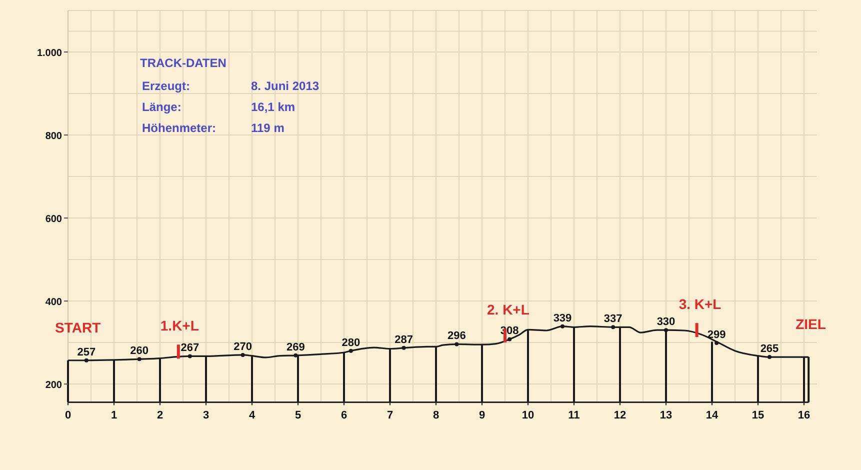 The image size is (861, 470). What do you see at coordinates (139, 351) in the screenshot?
I see `data-label: 260` at bounding box center [139, 351].